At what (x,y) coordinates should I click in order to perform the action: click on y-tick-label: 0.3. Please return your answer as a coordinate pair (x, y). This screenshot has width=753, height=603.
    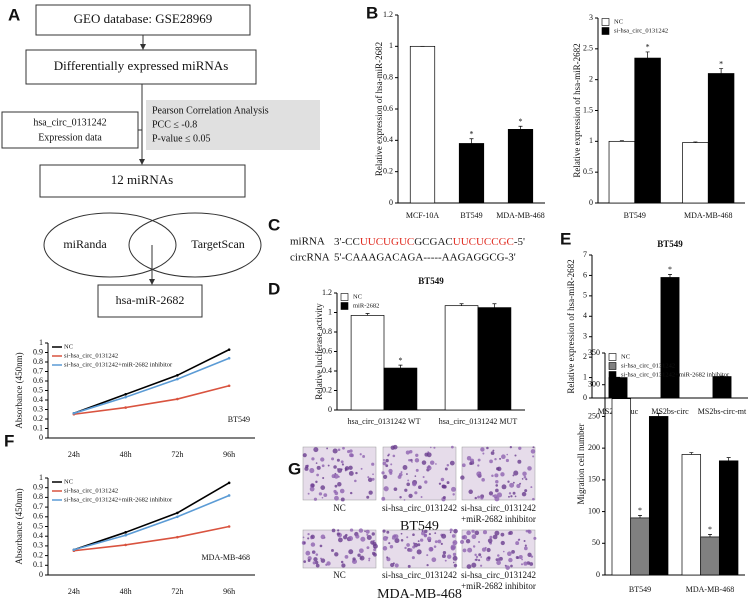
    Looking at the image, I should click on (38, 545).